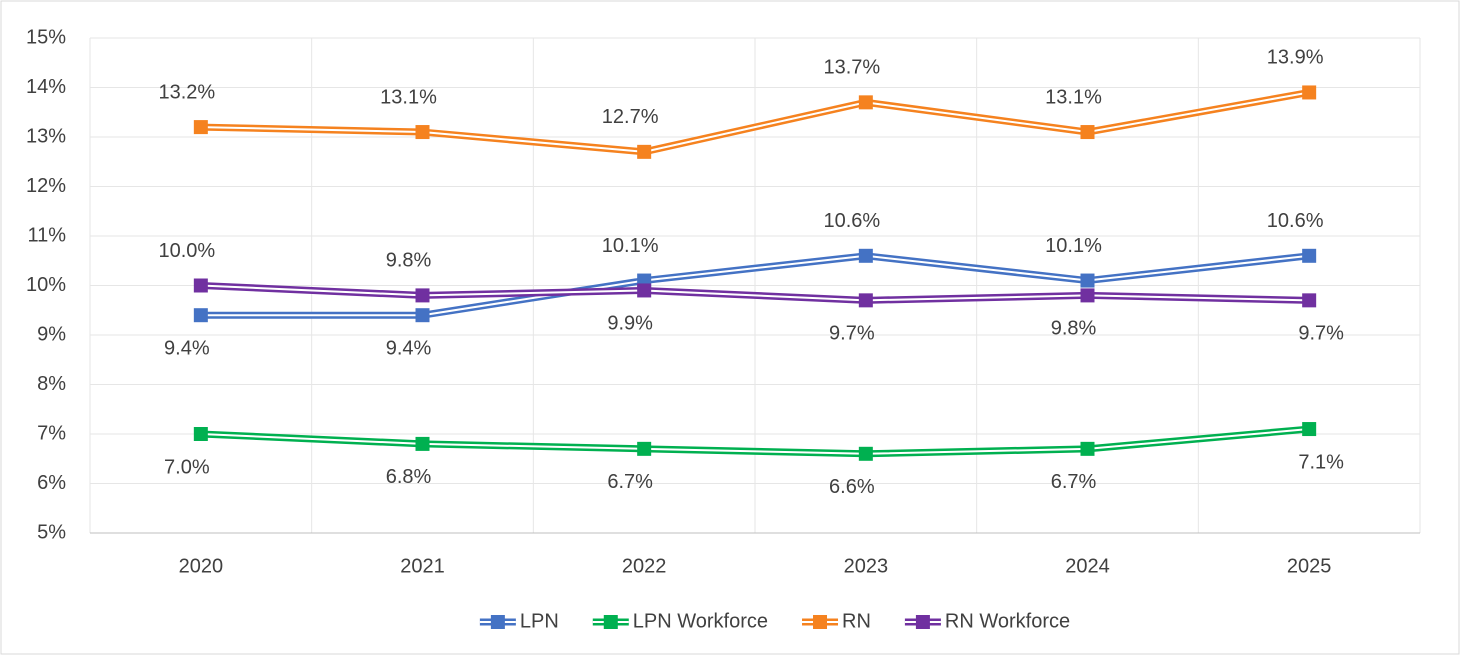  What do you see at coordinates (51, 532) in the screenshot?
I see `y-tick-label: 5%` at bounding box center [51, 532].